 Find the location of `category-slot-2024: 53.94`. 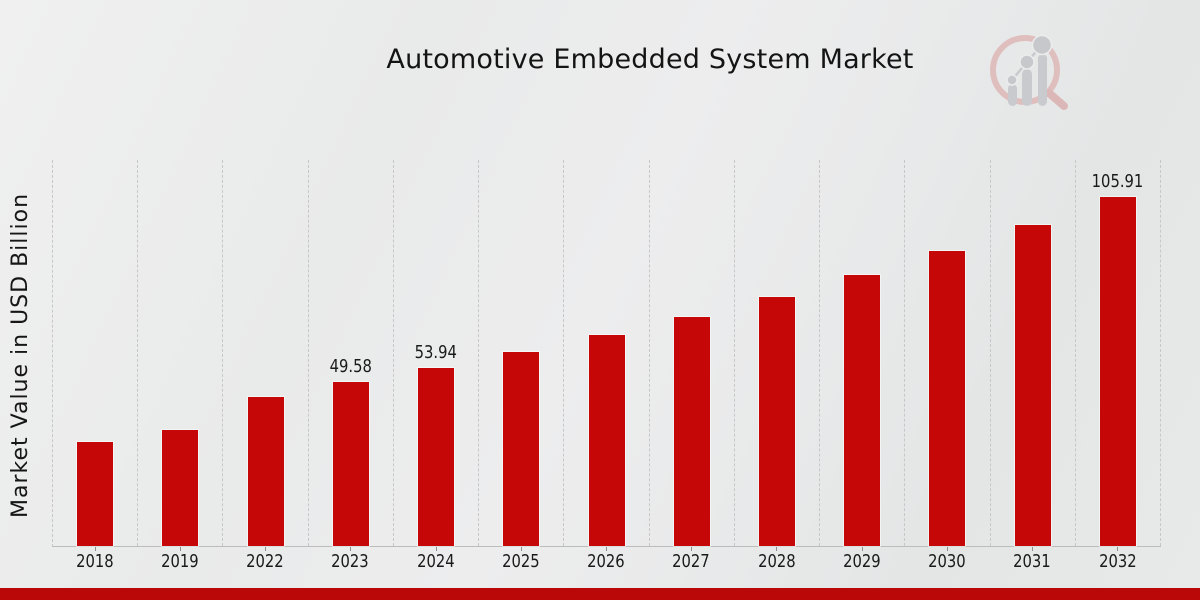

category-slot-2024: 53.94 is located at coordinates (437, 353).